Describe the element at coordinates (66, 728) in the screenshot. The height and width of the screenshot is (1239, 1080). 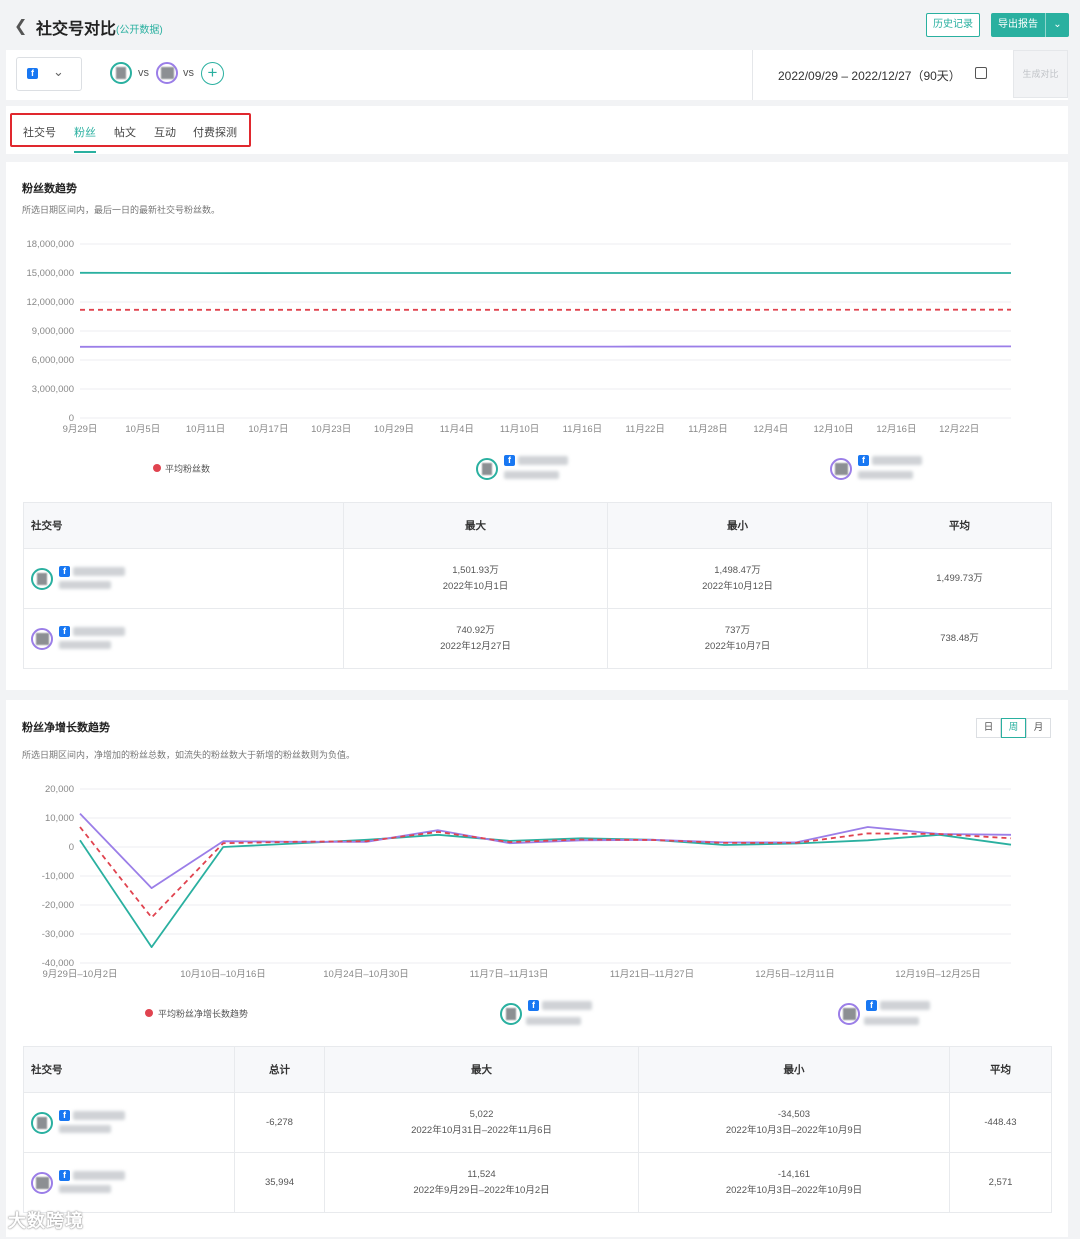
I see `section-title: 粉丝净增长数趋势` at that location.